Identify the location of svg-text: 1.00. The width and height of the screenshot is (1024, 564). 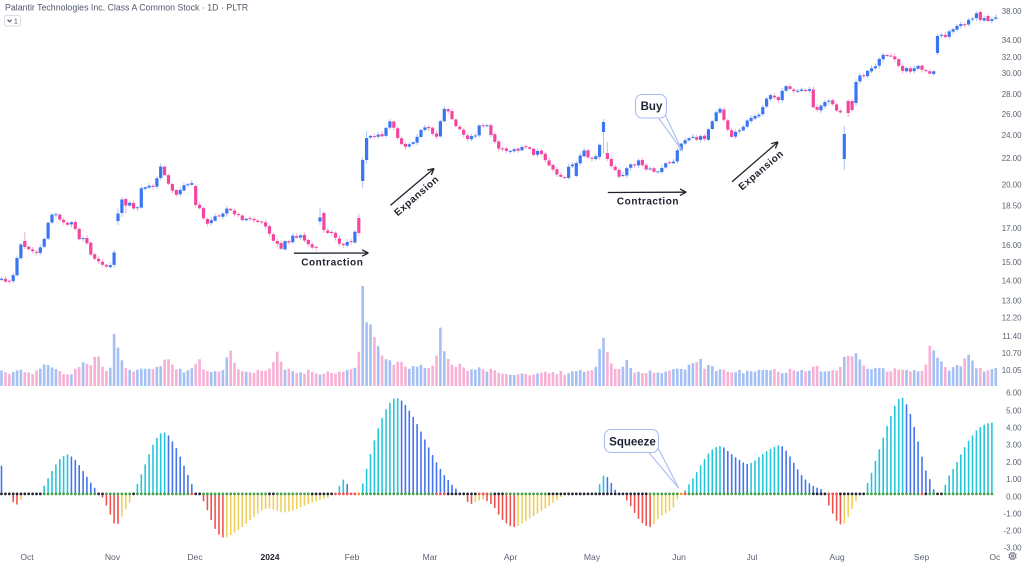
(1014, 479).